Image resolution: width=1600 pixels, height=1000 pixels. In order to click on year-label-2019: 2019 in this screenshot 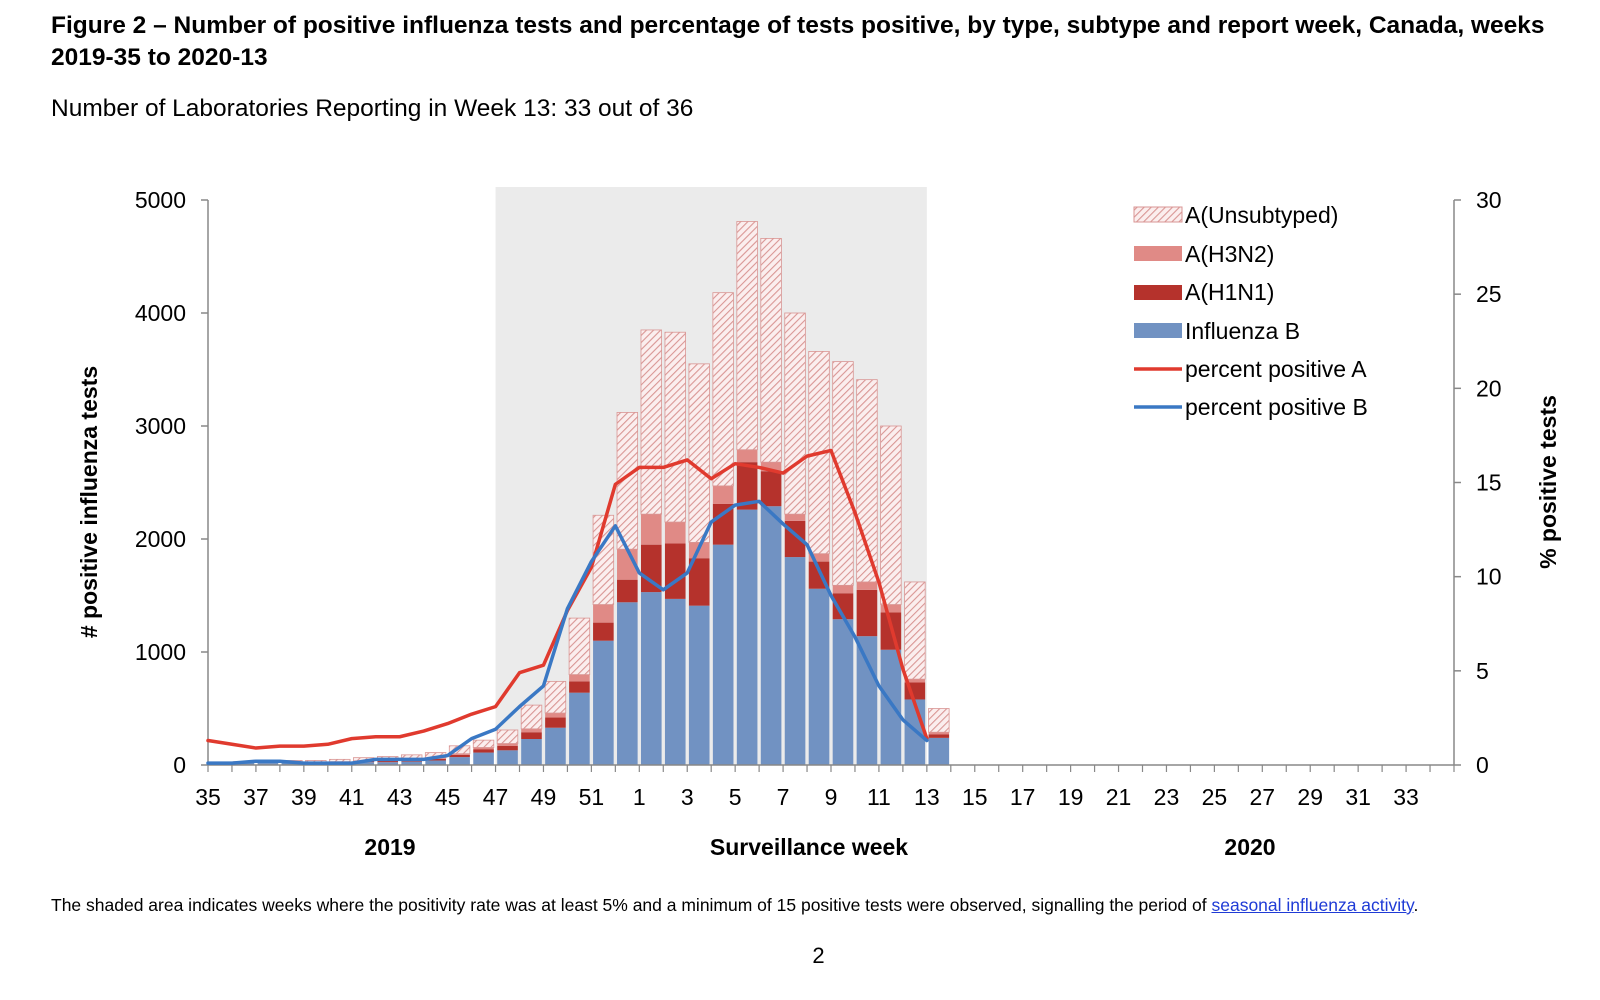, I will do `click(389, 847)`.